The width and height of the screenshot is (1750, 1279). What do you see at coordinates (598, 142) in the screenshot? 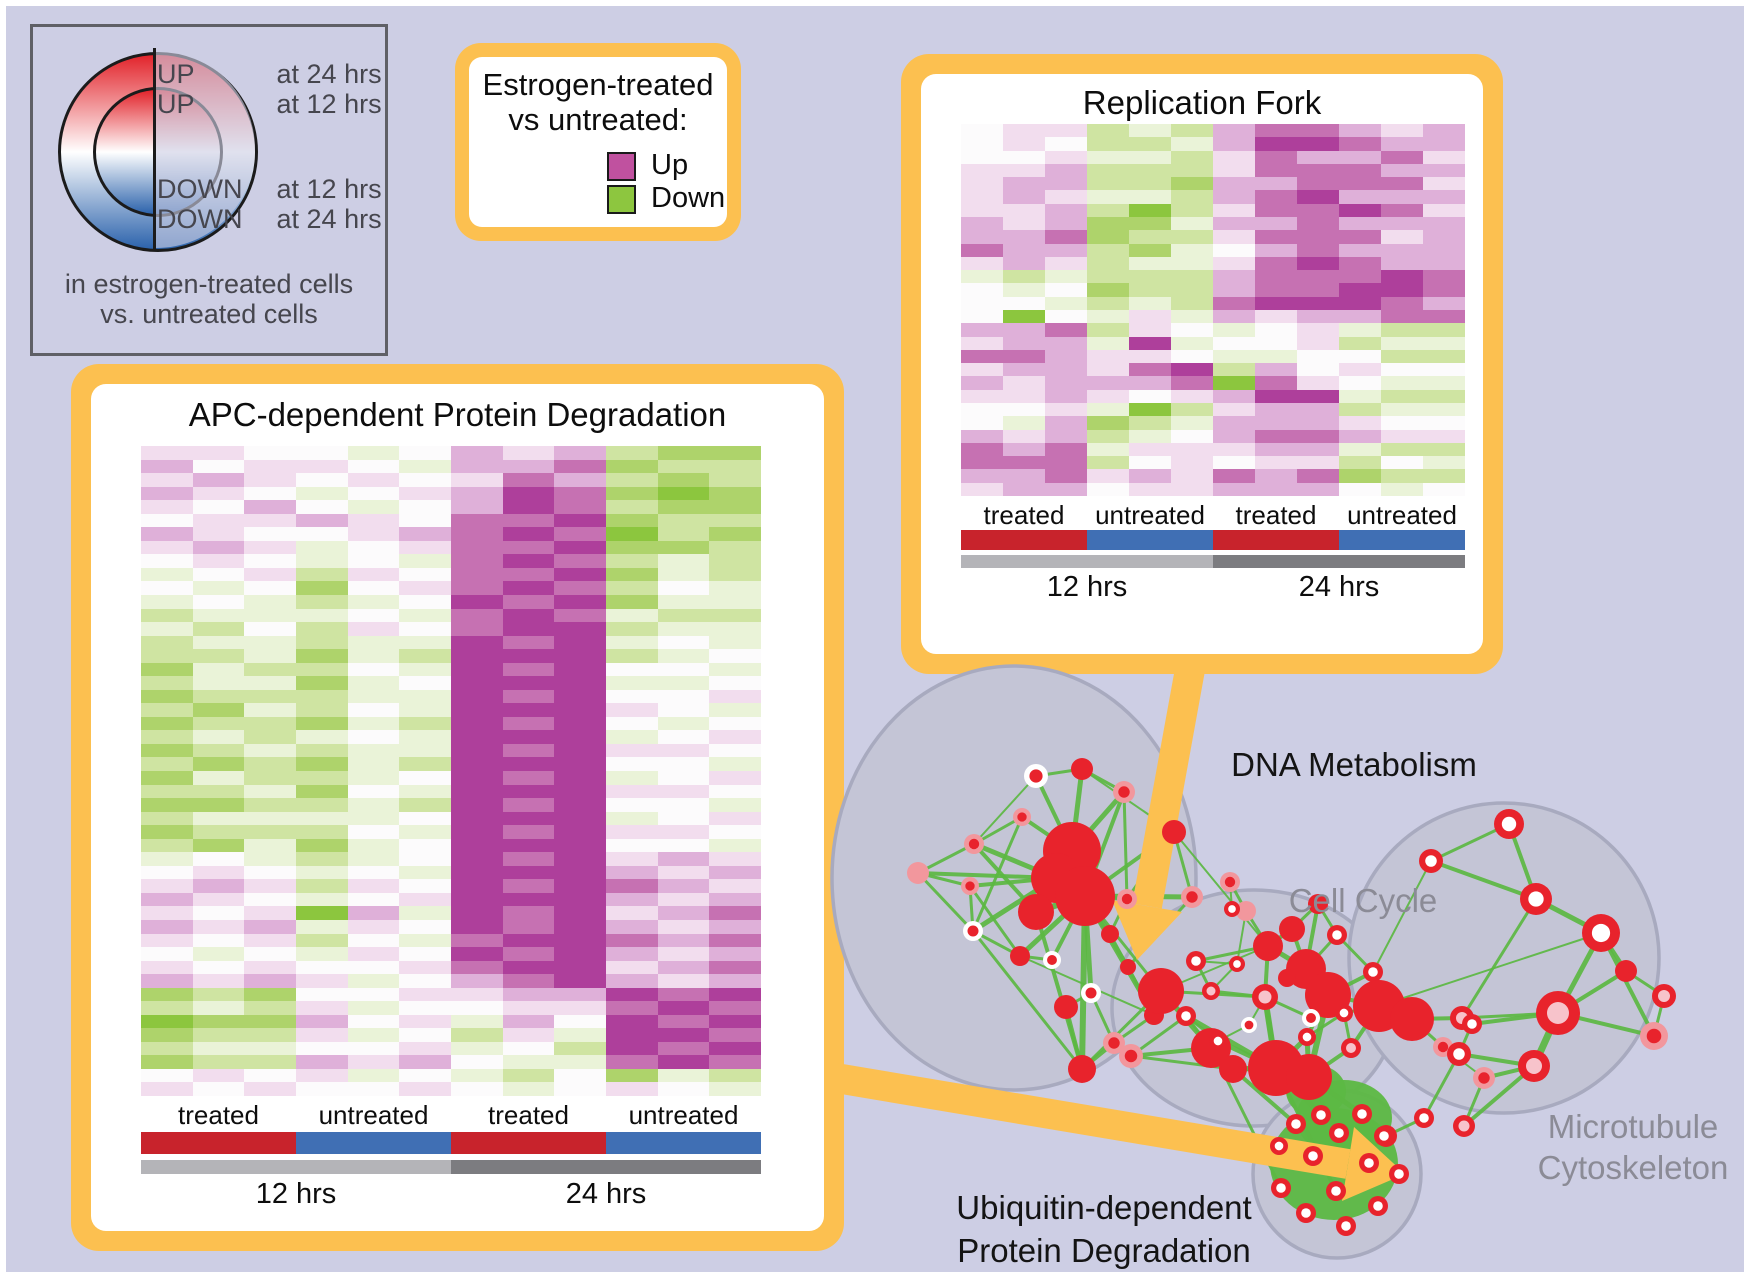
I see `estrogen-legend-card` at bounding box center [598, 142].